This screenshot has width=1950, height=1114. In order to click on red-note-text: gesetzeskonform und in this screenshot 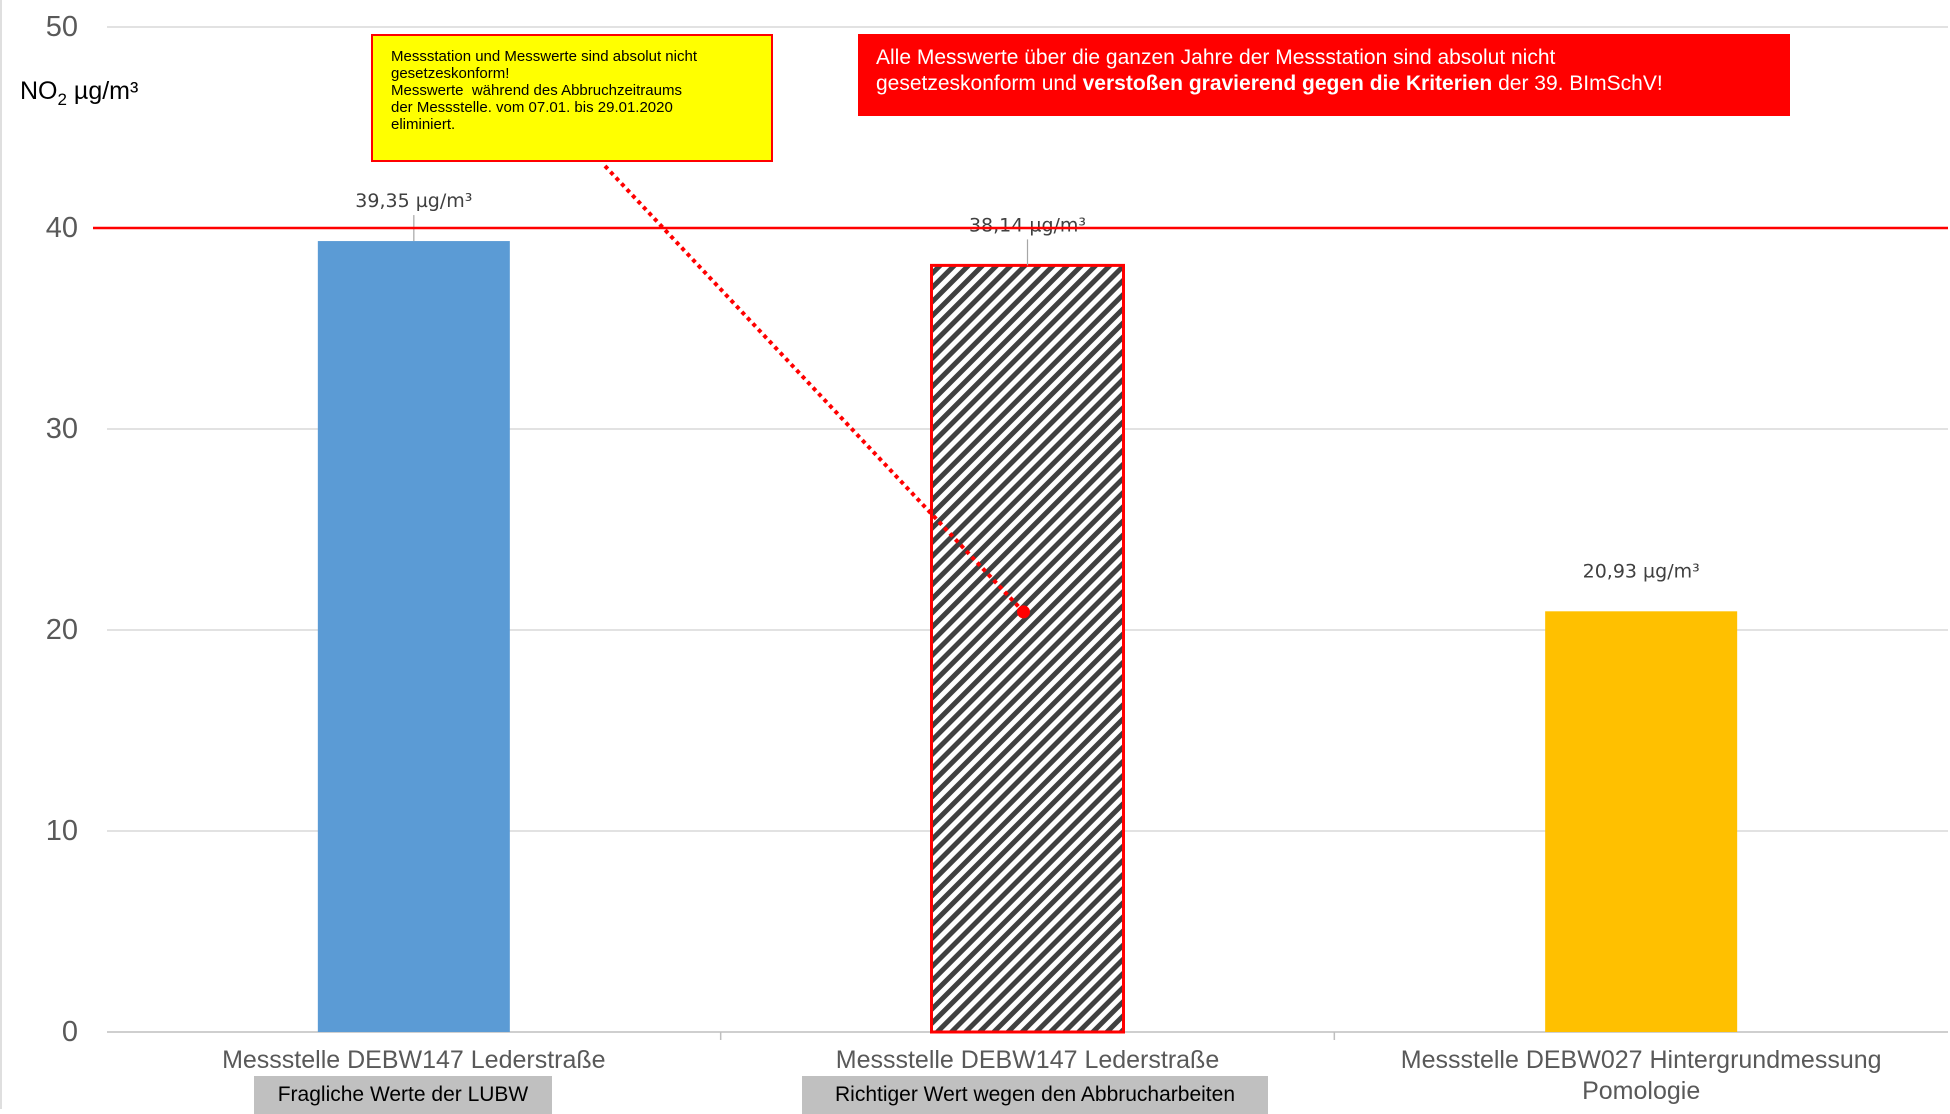, I will do `click(979, 83)`.